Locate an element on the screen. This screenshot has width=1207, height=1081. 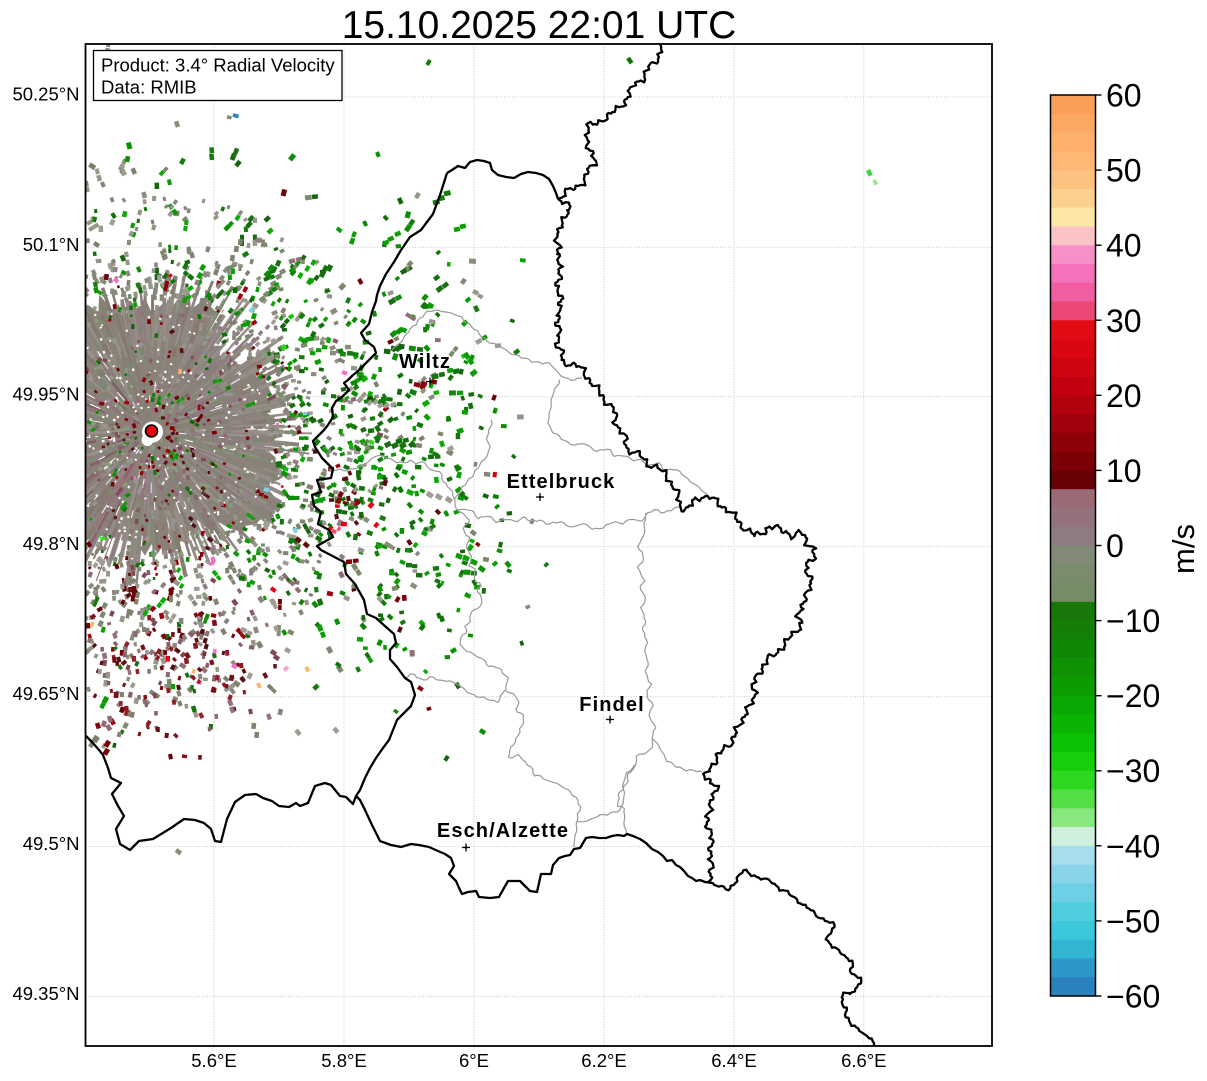
svg-text: −60 is located at coordinates (1133, 997).